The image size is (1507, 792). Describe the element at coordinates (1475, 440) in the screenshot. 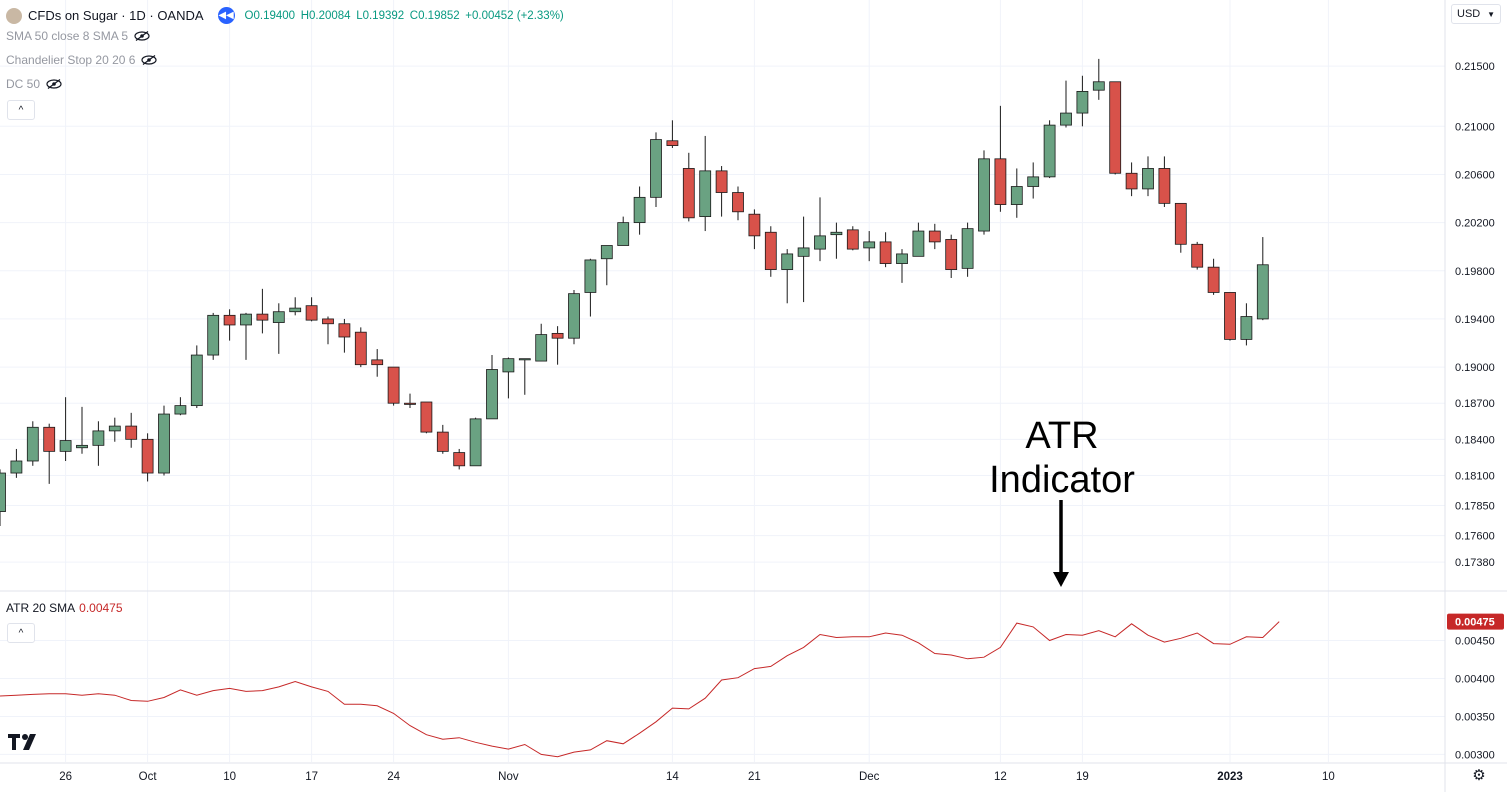

I see `y-tick-label: 0.18400` at that location.